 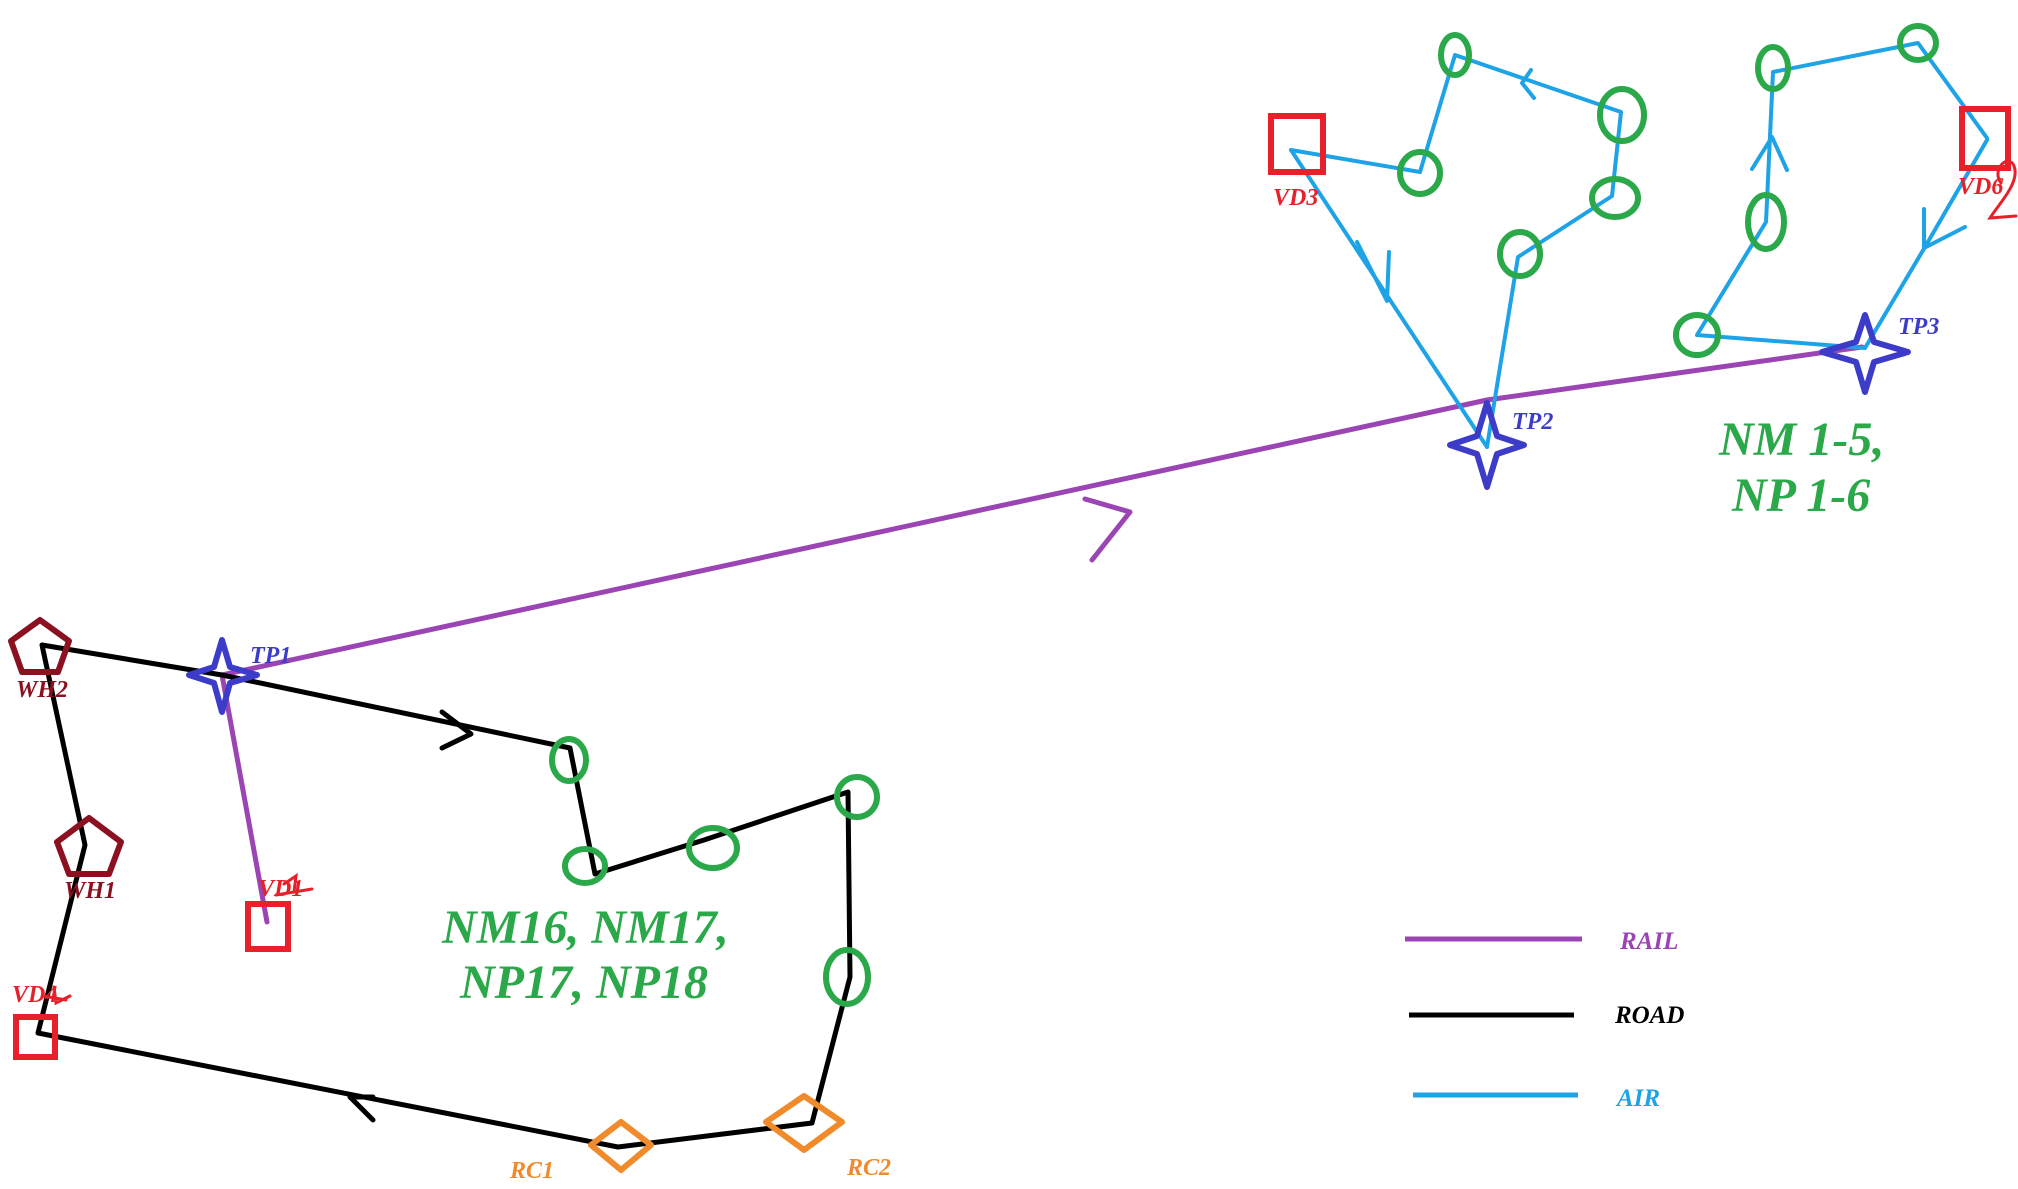 I want to click on region-north-line2: NP 1-6, so click(x=1800, y=495).